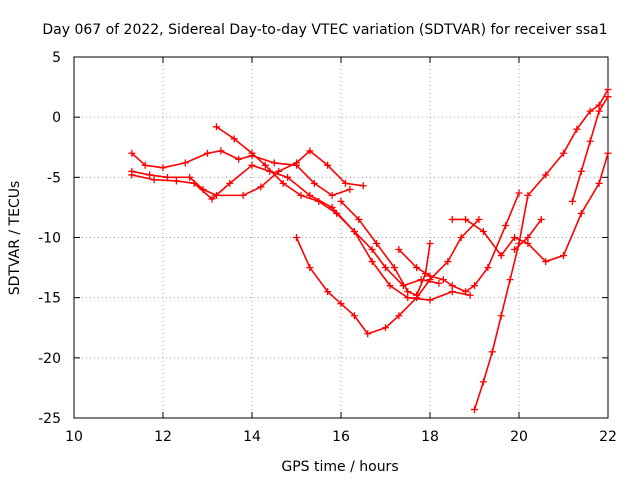 The height and width of the screenshot is (480, 640). What do you see at coordinates (430, 437) in the screenshot?
I see `x-tick-label: 18` at bounding box center [430, 437].